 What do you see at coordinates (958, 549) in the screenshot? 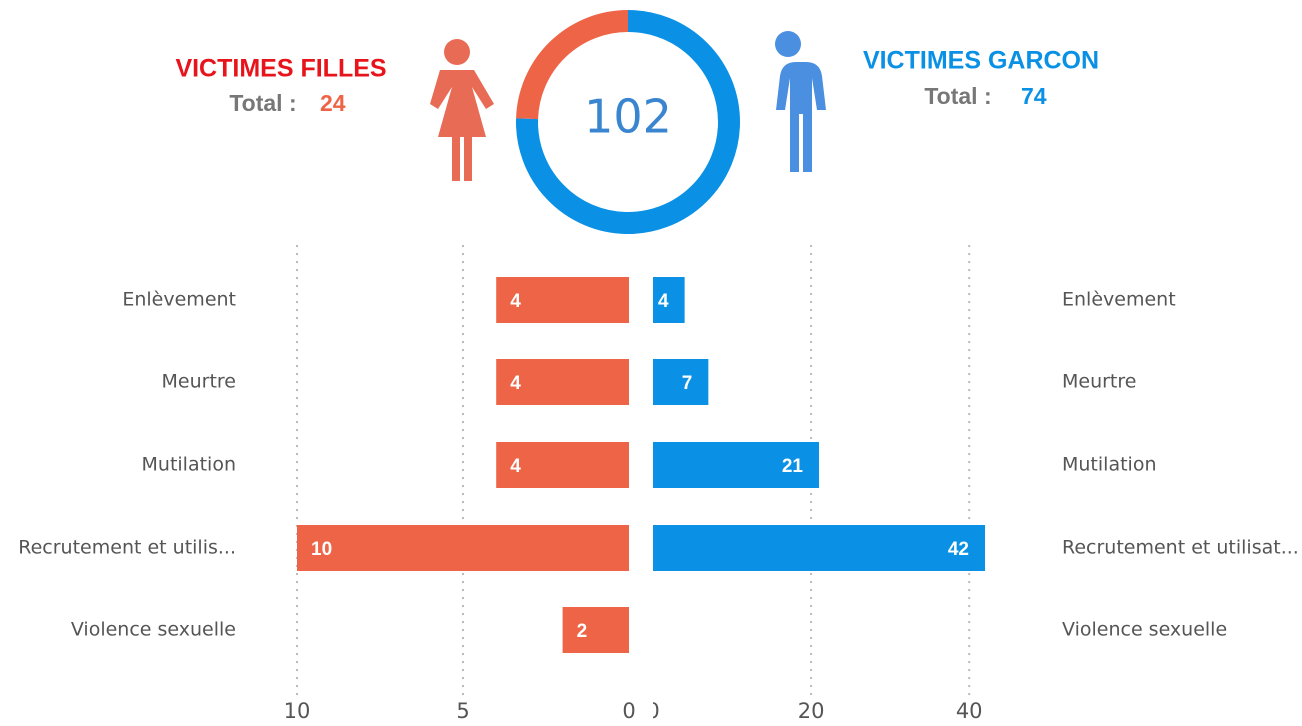
I see `value-label: 42` at bounding box center [958, 549].